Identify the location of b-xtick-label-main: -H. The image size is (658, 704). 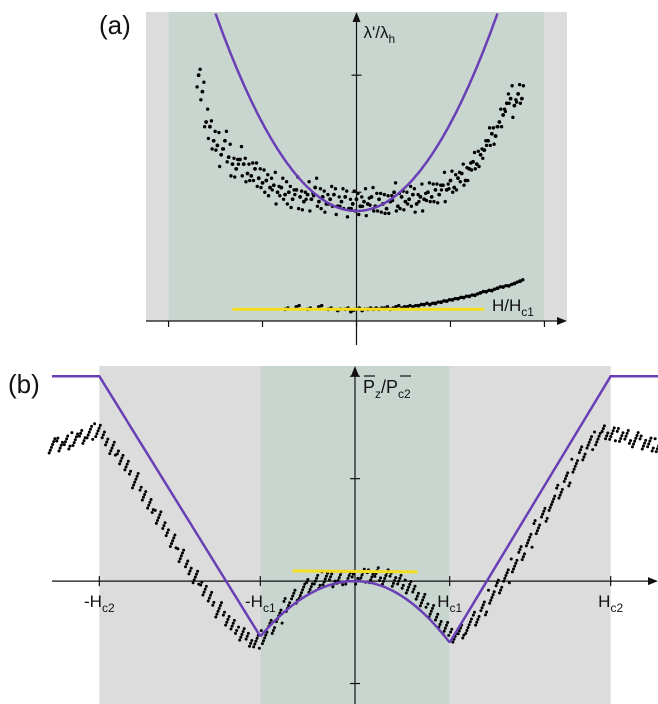
(93, 601).